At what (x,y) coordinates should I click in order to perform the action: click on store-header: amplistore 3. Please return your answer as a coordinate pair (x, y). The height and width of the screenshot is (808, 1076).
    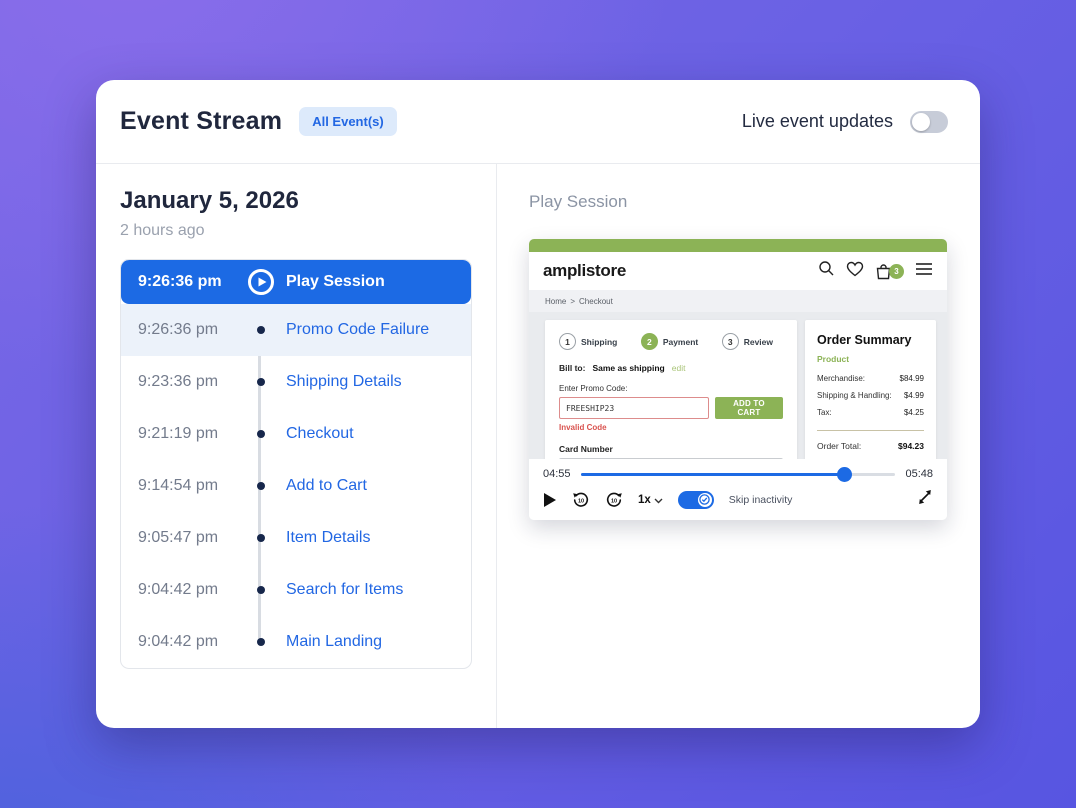
    Looking at the image, I should click on (738, 271).